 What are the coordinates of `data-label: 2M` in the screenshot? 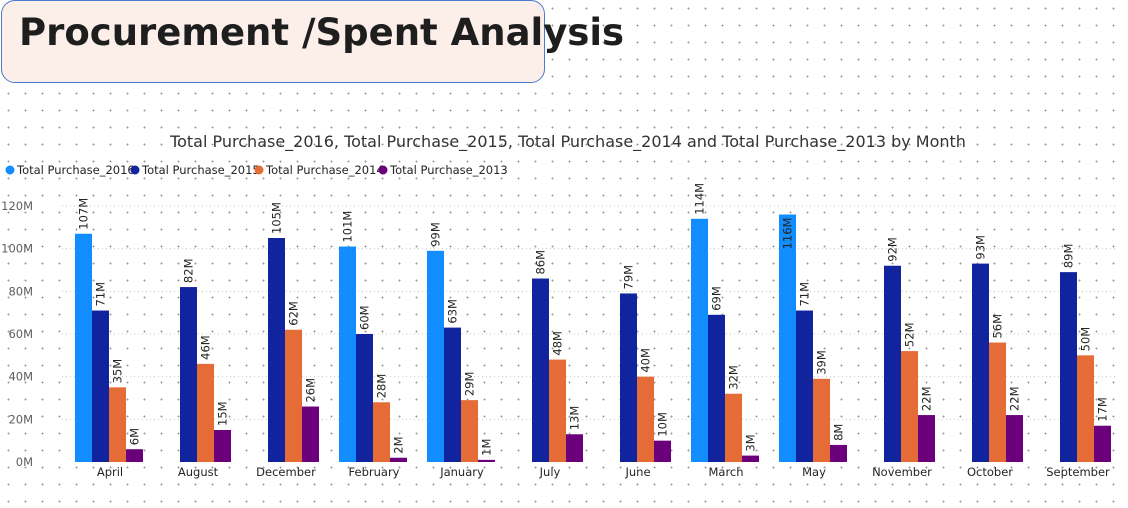 It's located at (399, 444).